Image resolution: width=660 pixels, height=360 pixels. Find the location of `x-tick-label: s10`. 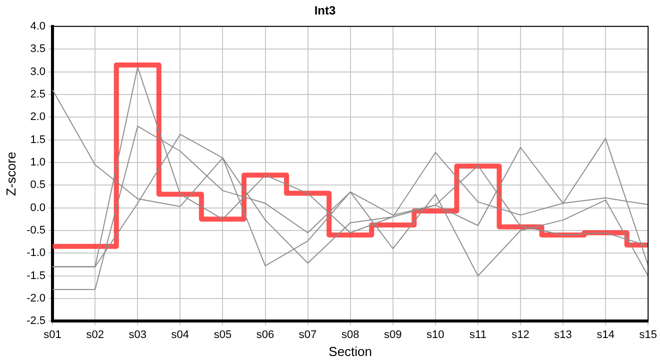

x-tick-label: s10 is located at coordinates (435, 334).